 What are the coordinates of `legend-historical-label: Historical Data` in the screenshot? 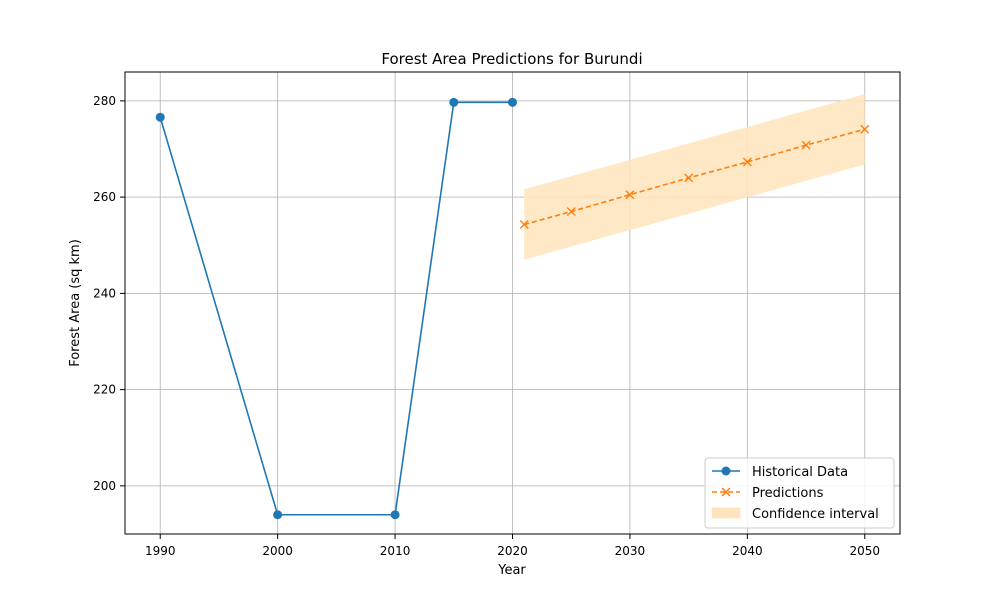 It's located at (800, 472).